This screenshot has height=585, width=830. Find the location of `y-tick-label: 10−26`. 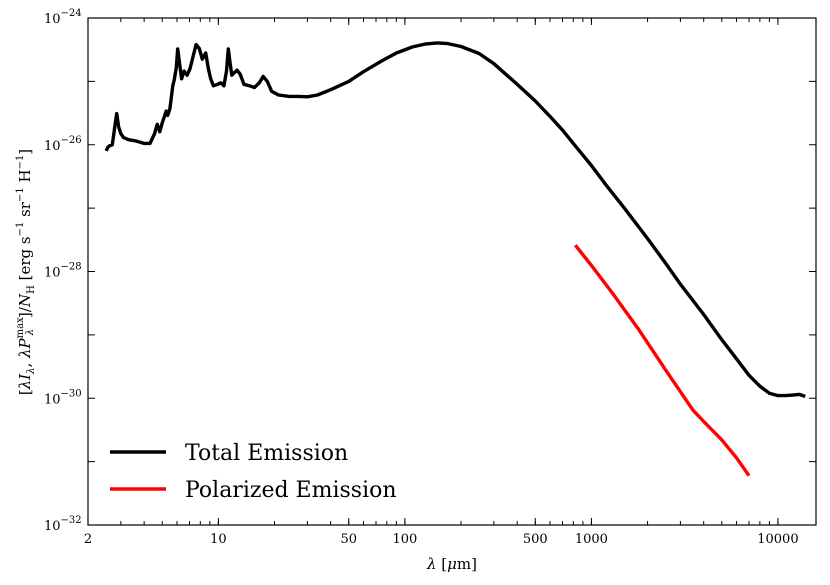

y-tick-label: 10−26 is located at coordinates (63, 144).